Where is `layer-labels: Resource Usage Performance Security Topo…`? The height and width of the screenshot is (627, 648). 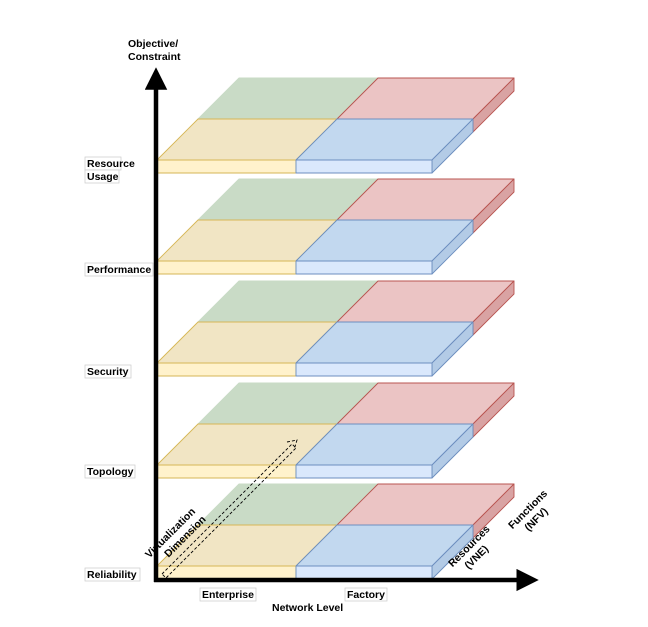
layer-labels: Resource Usage Performance Security Topo… is located at coordinates (119, 369).